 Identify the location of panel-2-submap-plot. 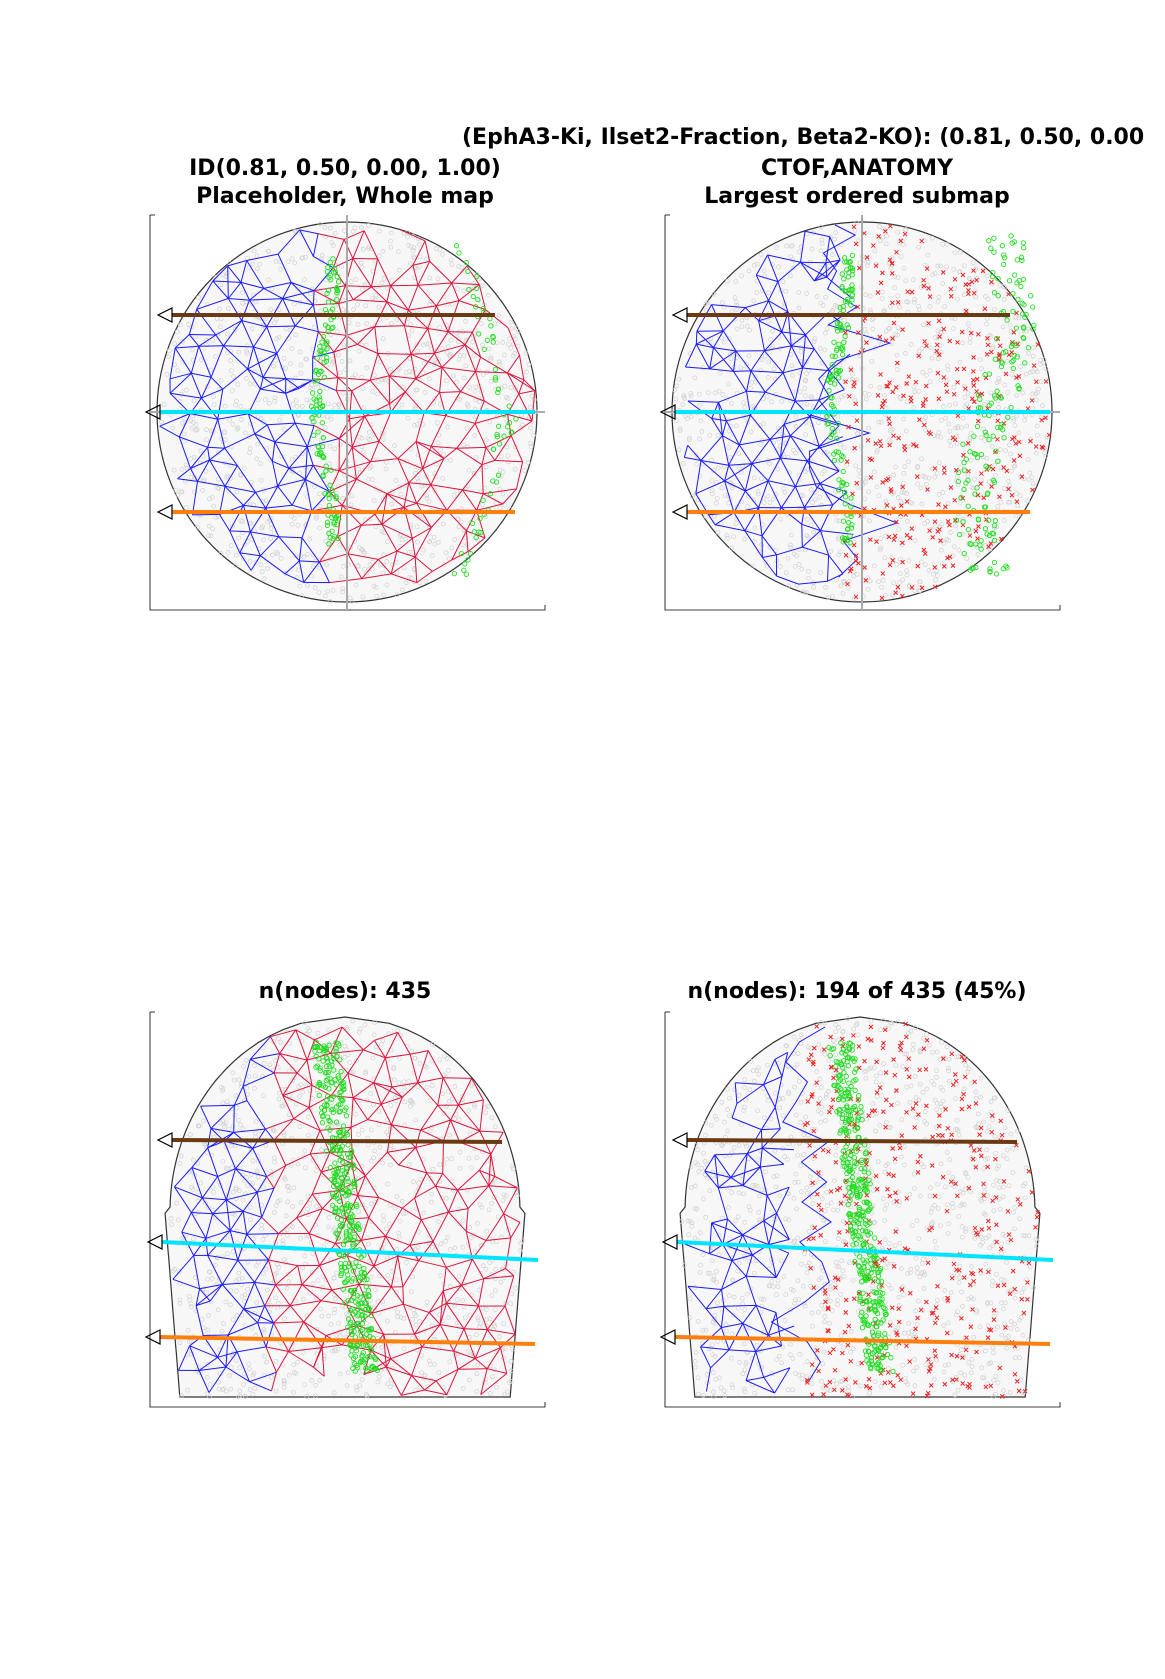
(860, 412).